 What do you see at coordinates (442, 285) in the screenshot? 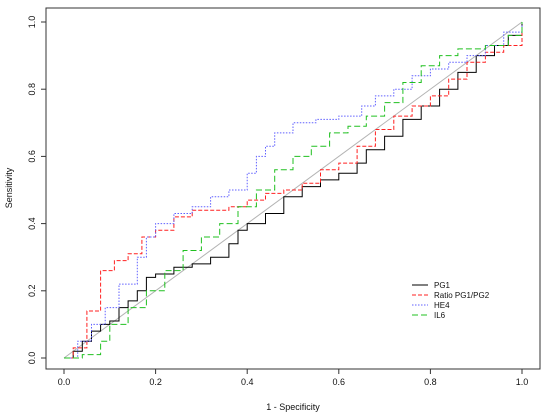
I see `legend-label-0: PG1` at bounding box center [442, 285].